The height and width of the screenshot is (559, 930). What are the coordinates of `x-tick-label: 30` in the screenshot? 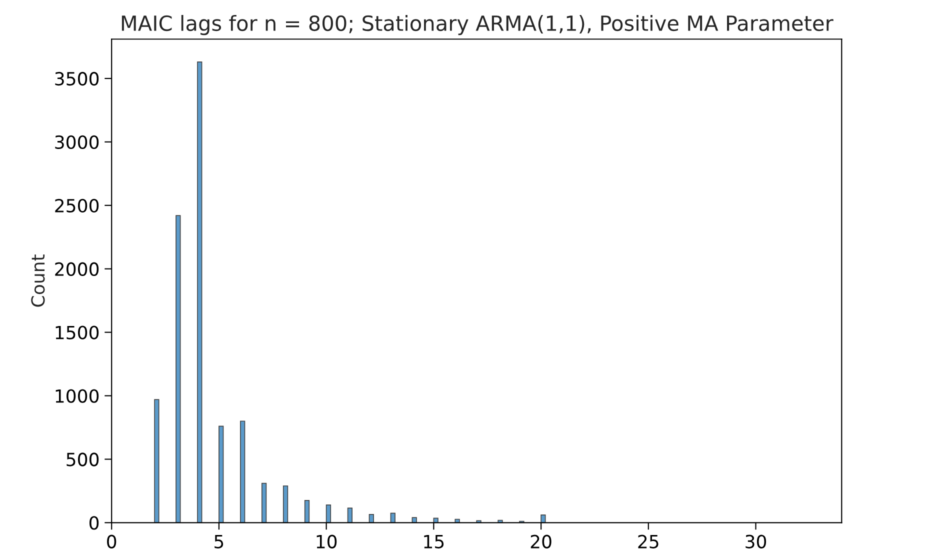 It's located at (756, 541).